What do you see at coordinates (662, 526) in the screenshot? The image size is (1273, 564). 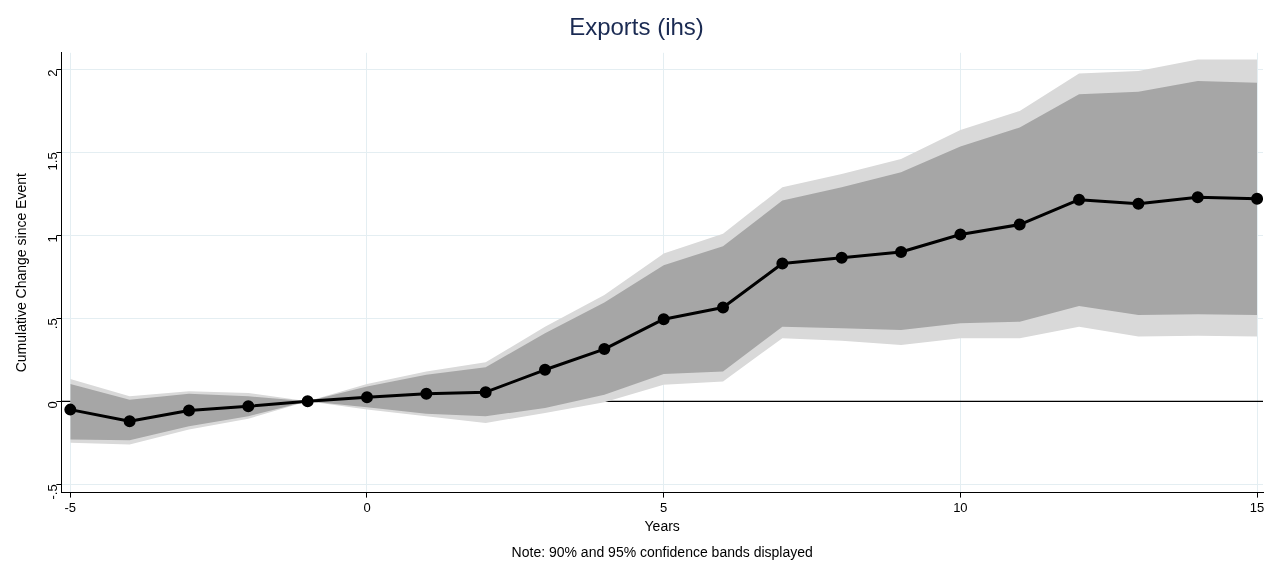 I see `x-axis-title: Years` at bounding box center [662, 526].